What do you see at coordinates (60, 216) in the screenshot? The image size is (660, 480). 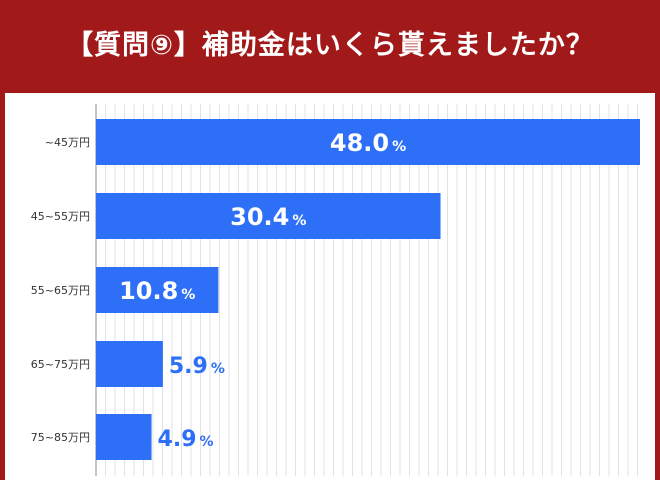 I see `category-label: 45~55万円` at bounding box center [60, 216].